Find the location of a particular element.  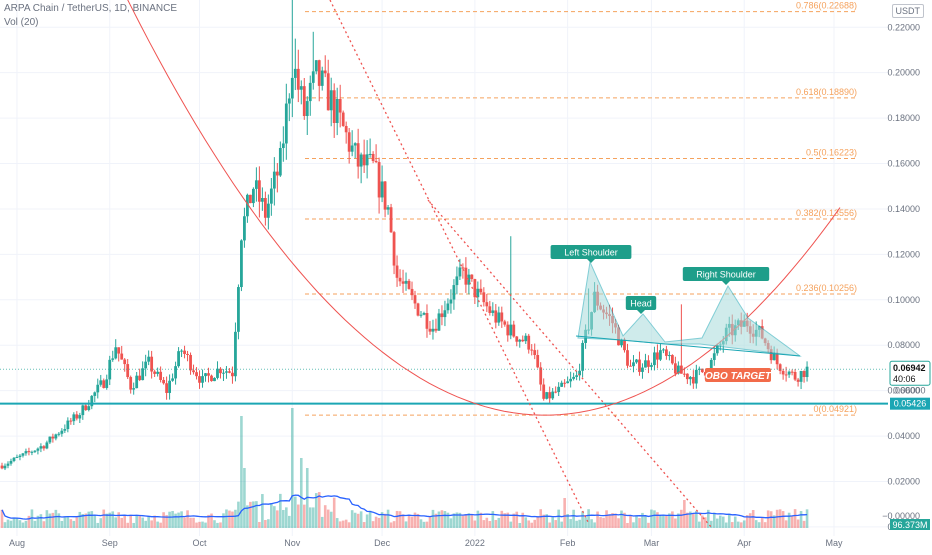

left-shoulder-label-bg is located at coordinates (591, 252).